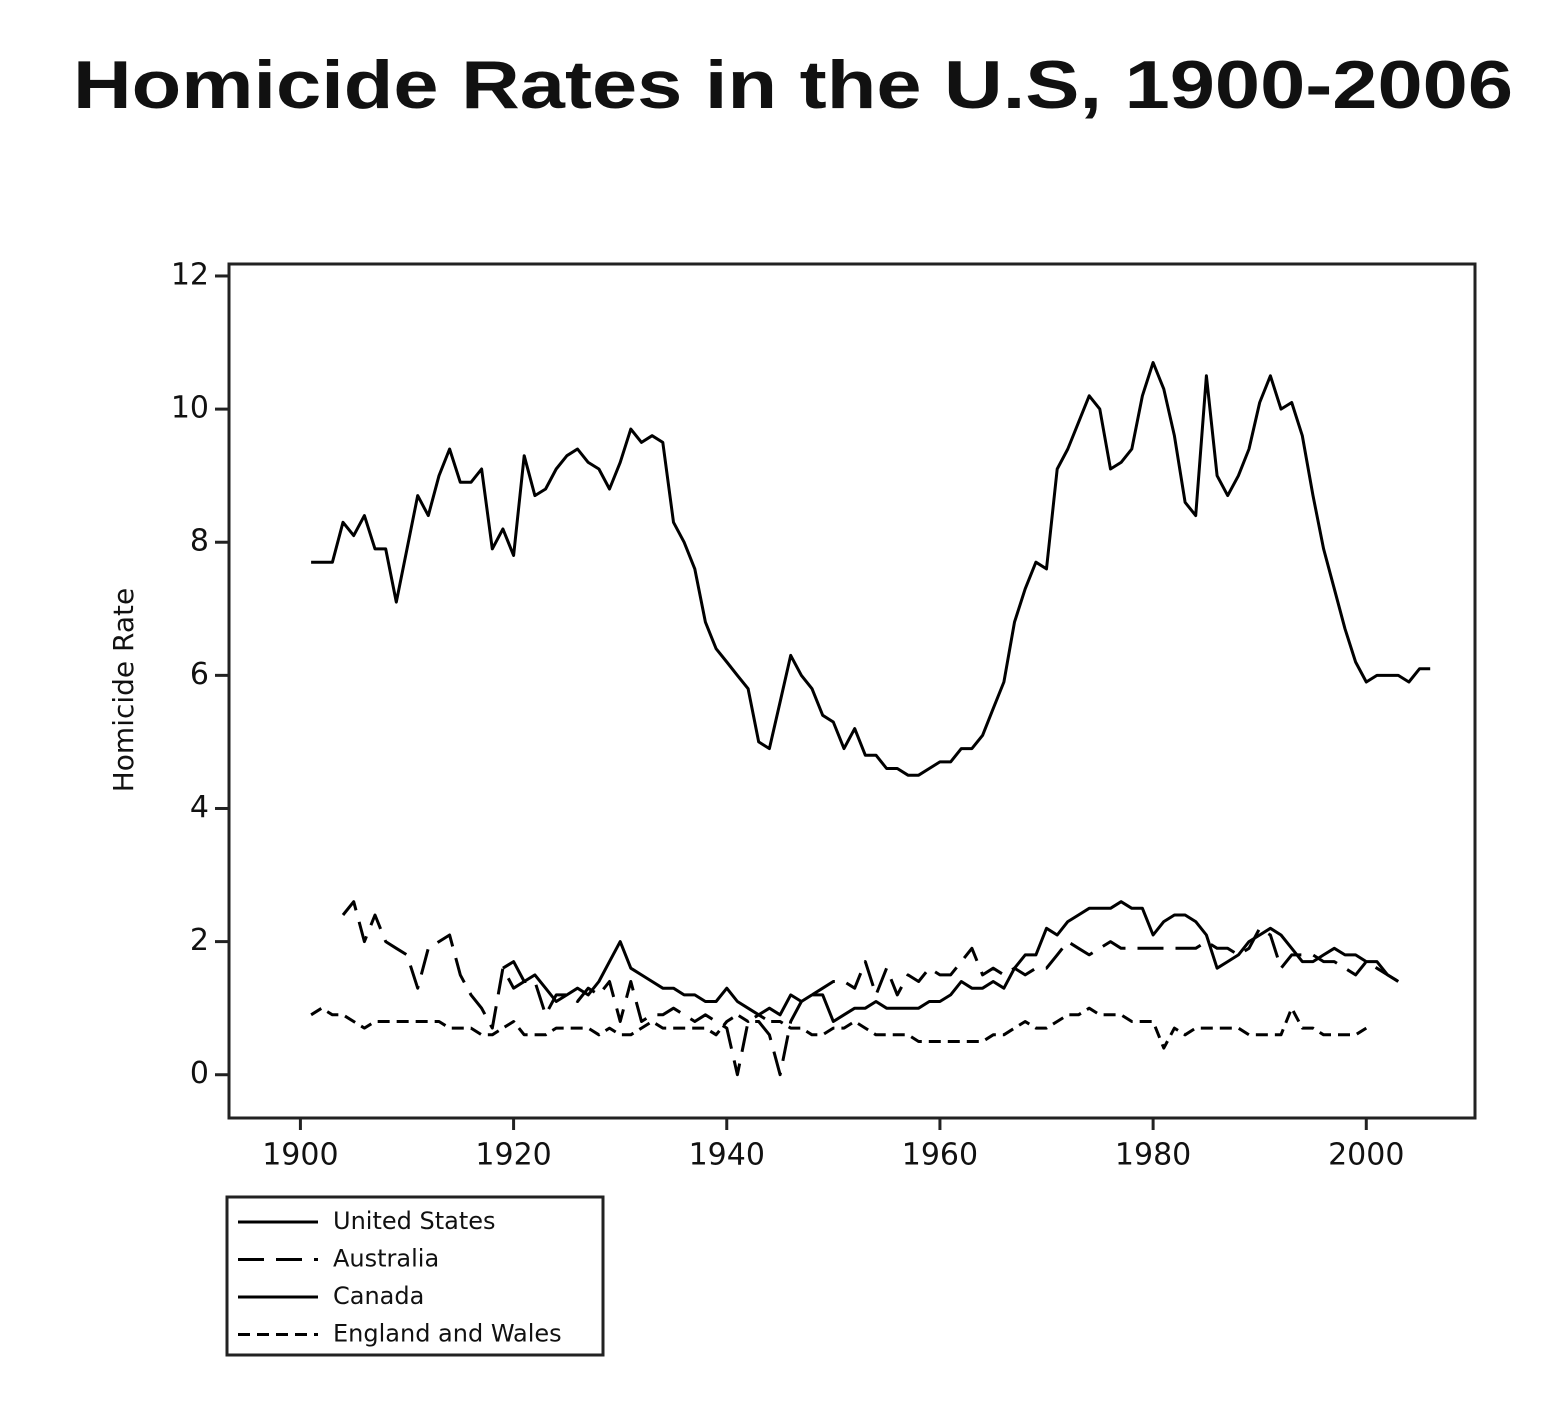 The height and width of the screenshot is (1421, 1551). What do you see at coordinates (190, 408) in the screenshot?
I see `y-tick-label: 10` at bounding box center [190, 408].